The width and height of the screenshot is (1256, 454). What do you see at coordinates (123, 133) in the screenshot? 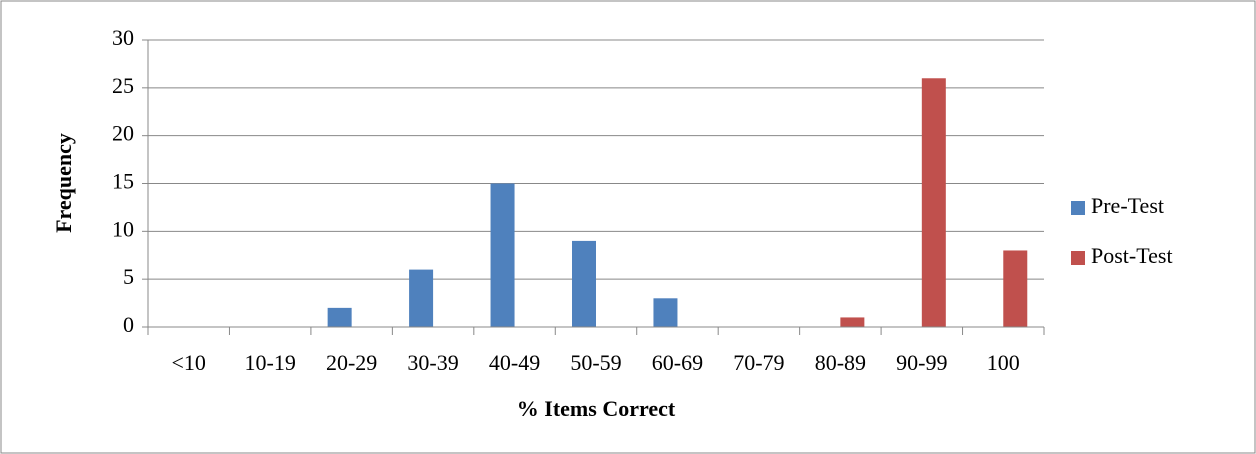
I see `y-tick-label: 20` at bounding box center [123, 133].